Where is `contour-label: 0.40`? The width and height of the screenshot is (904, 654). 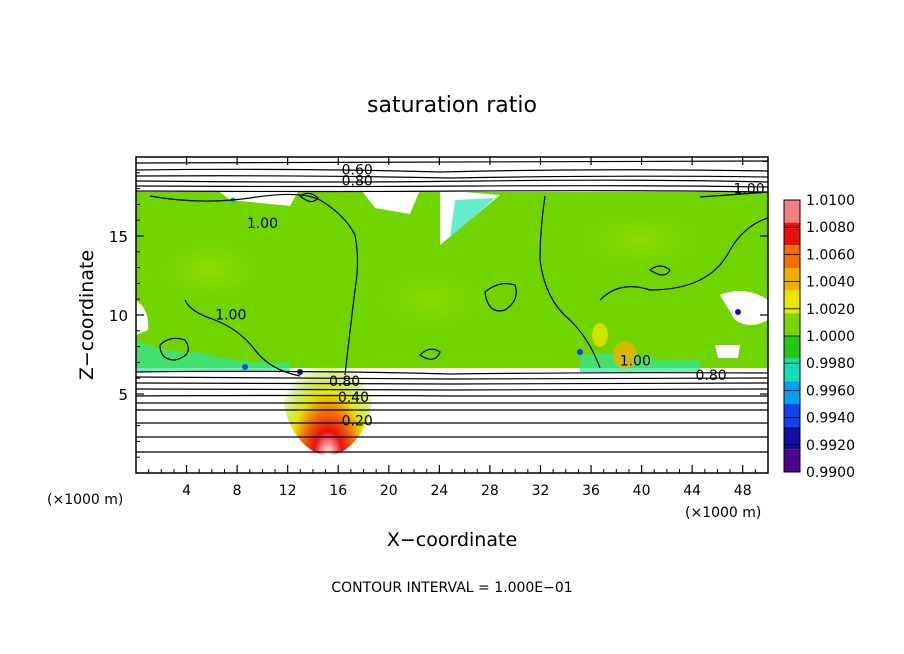
contour-label: 0.40 is located at coordinates (353, 398).